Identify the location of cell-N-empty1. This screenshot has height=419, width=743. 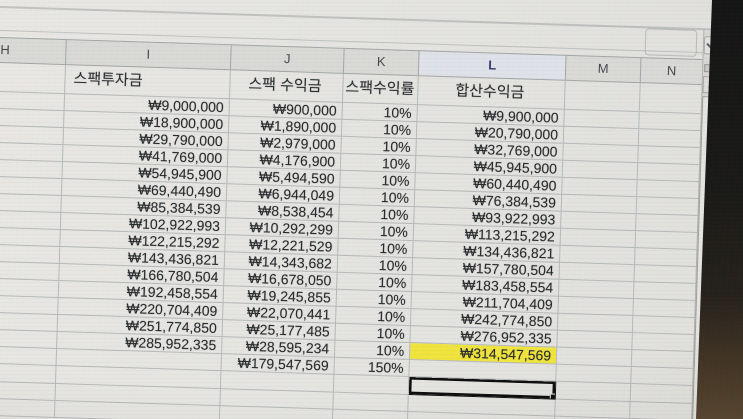
(661, 393).